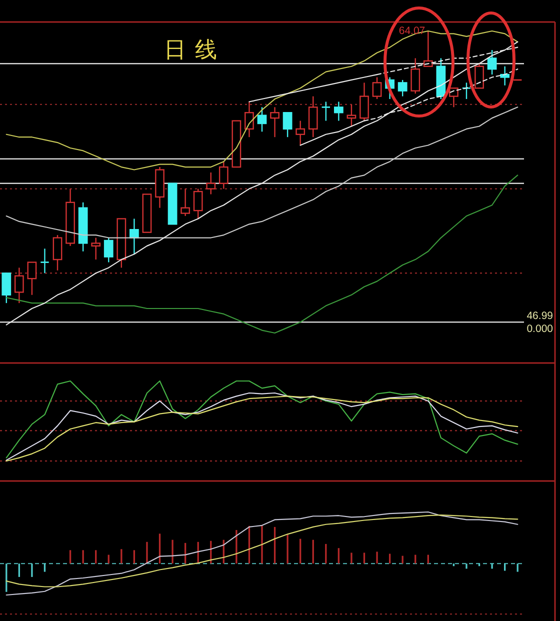 The image size is (560, 621). Describe the element at coordinates (540, 316) in the screenshot. I see `text: 46.99` at that location.